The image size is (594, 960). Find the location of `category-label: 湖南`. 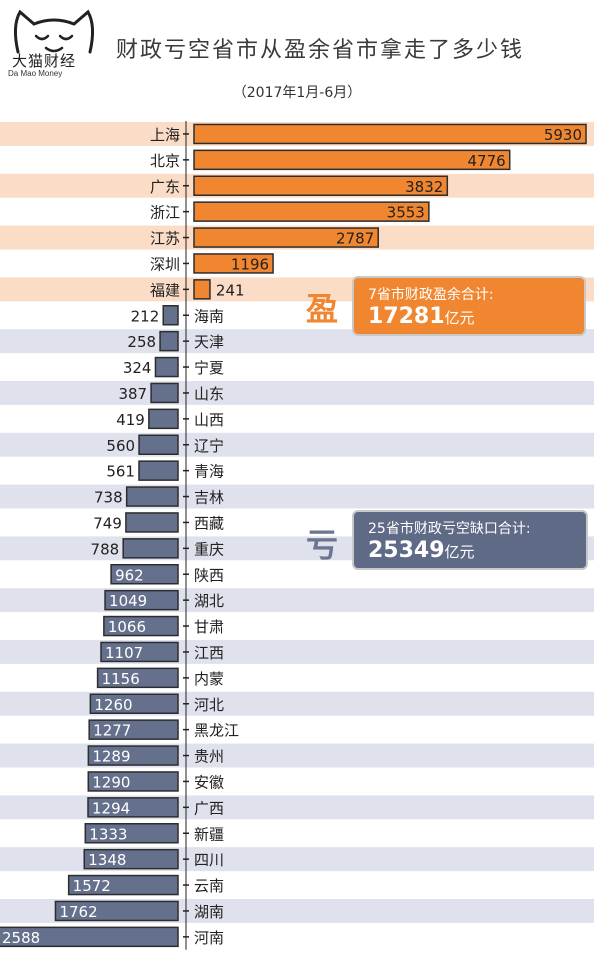

category-label: 湖南 is located at coordinates (209, 912).